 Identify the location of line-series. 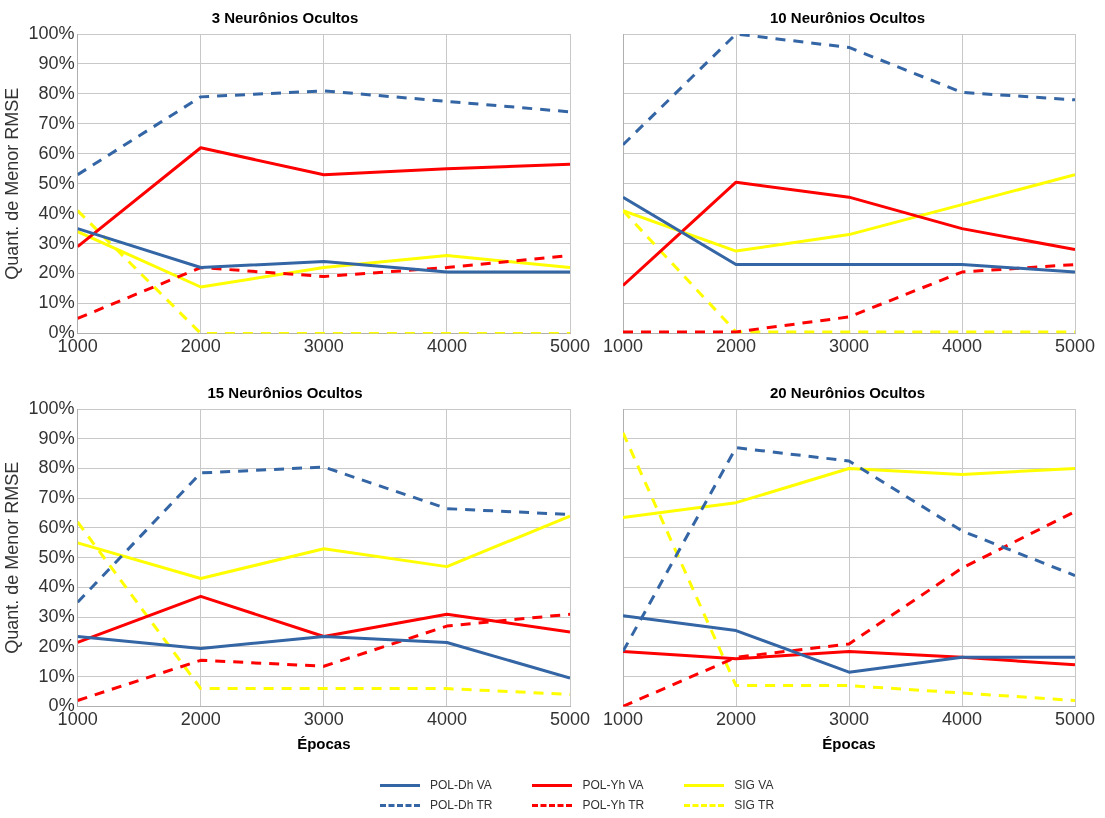
(323, 133).